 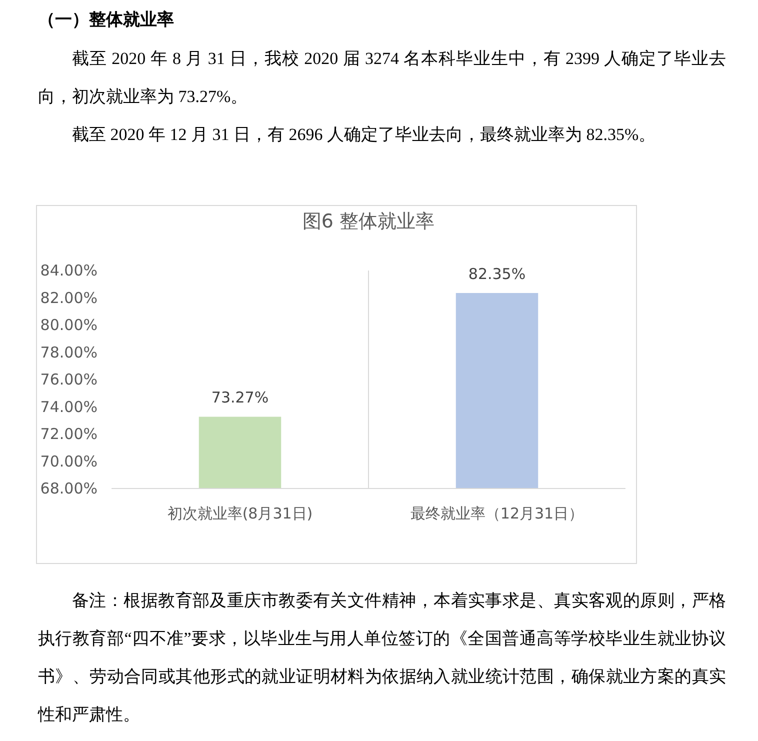 What do you see at coordinates (497, 513) in the screenshot?
I see `x-tick-label: 最终就业率（12月31日）` at bounding box center [497, 513].